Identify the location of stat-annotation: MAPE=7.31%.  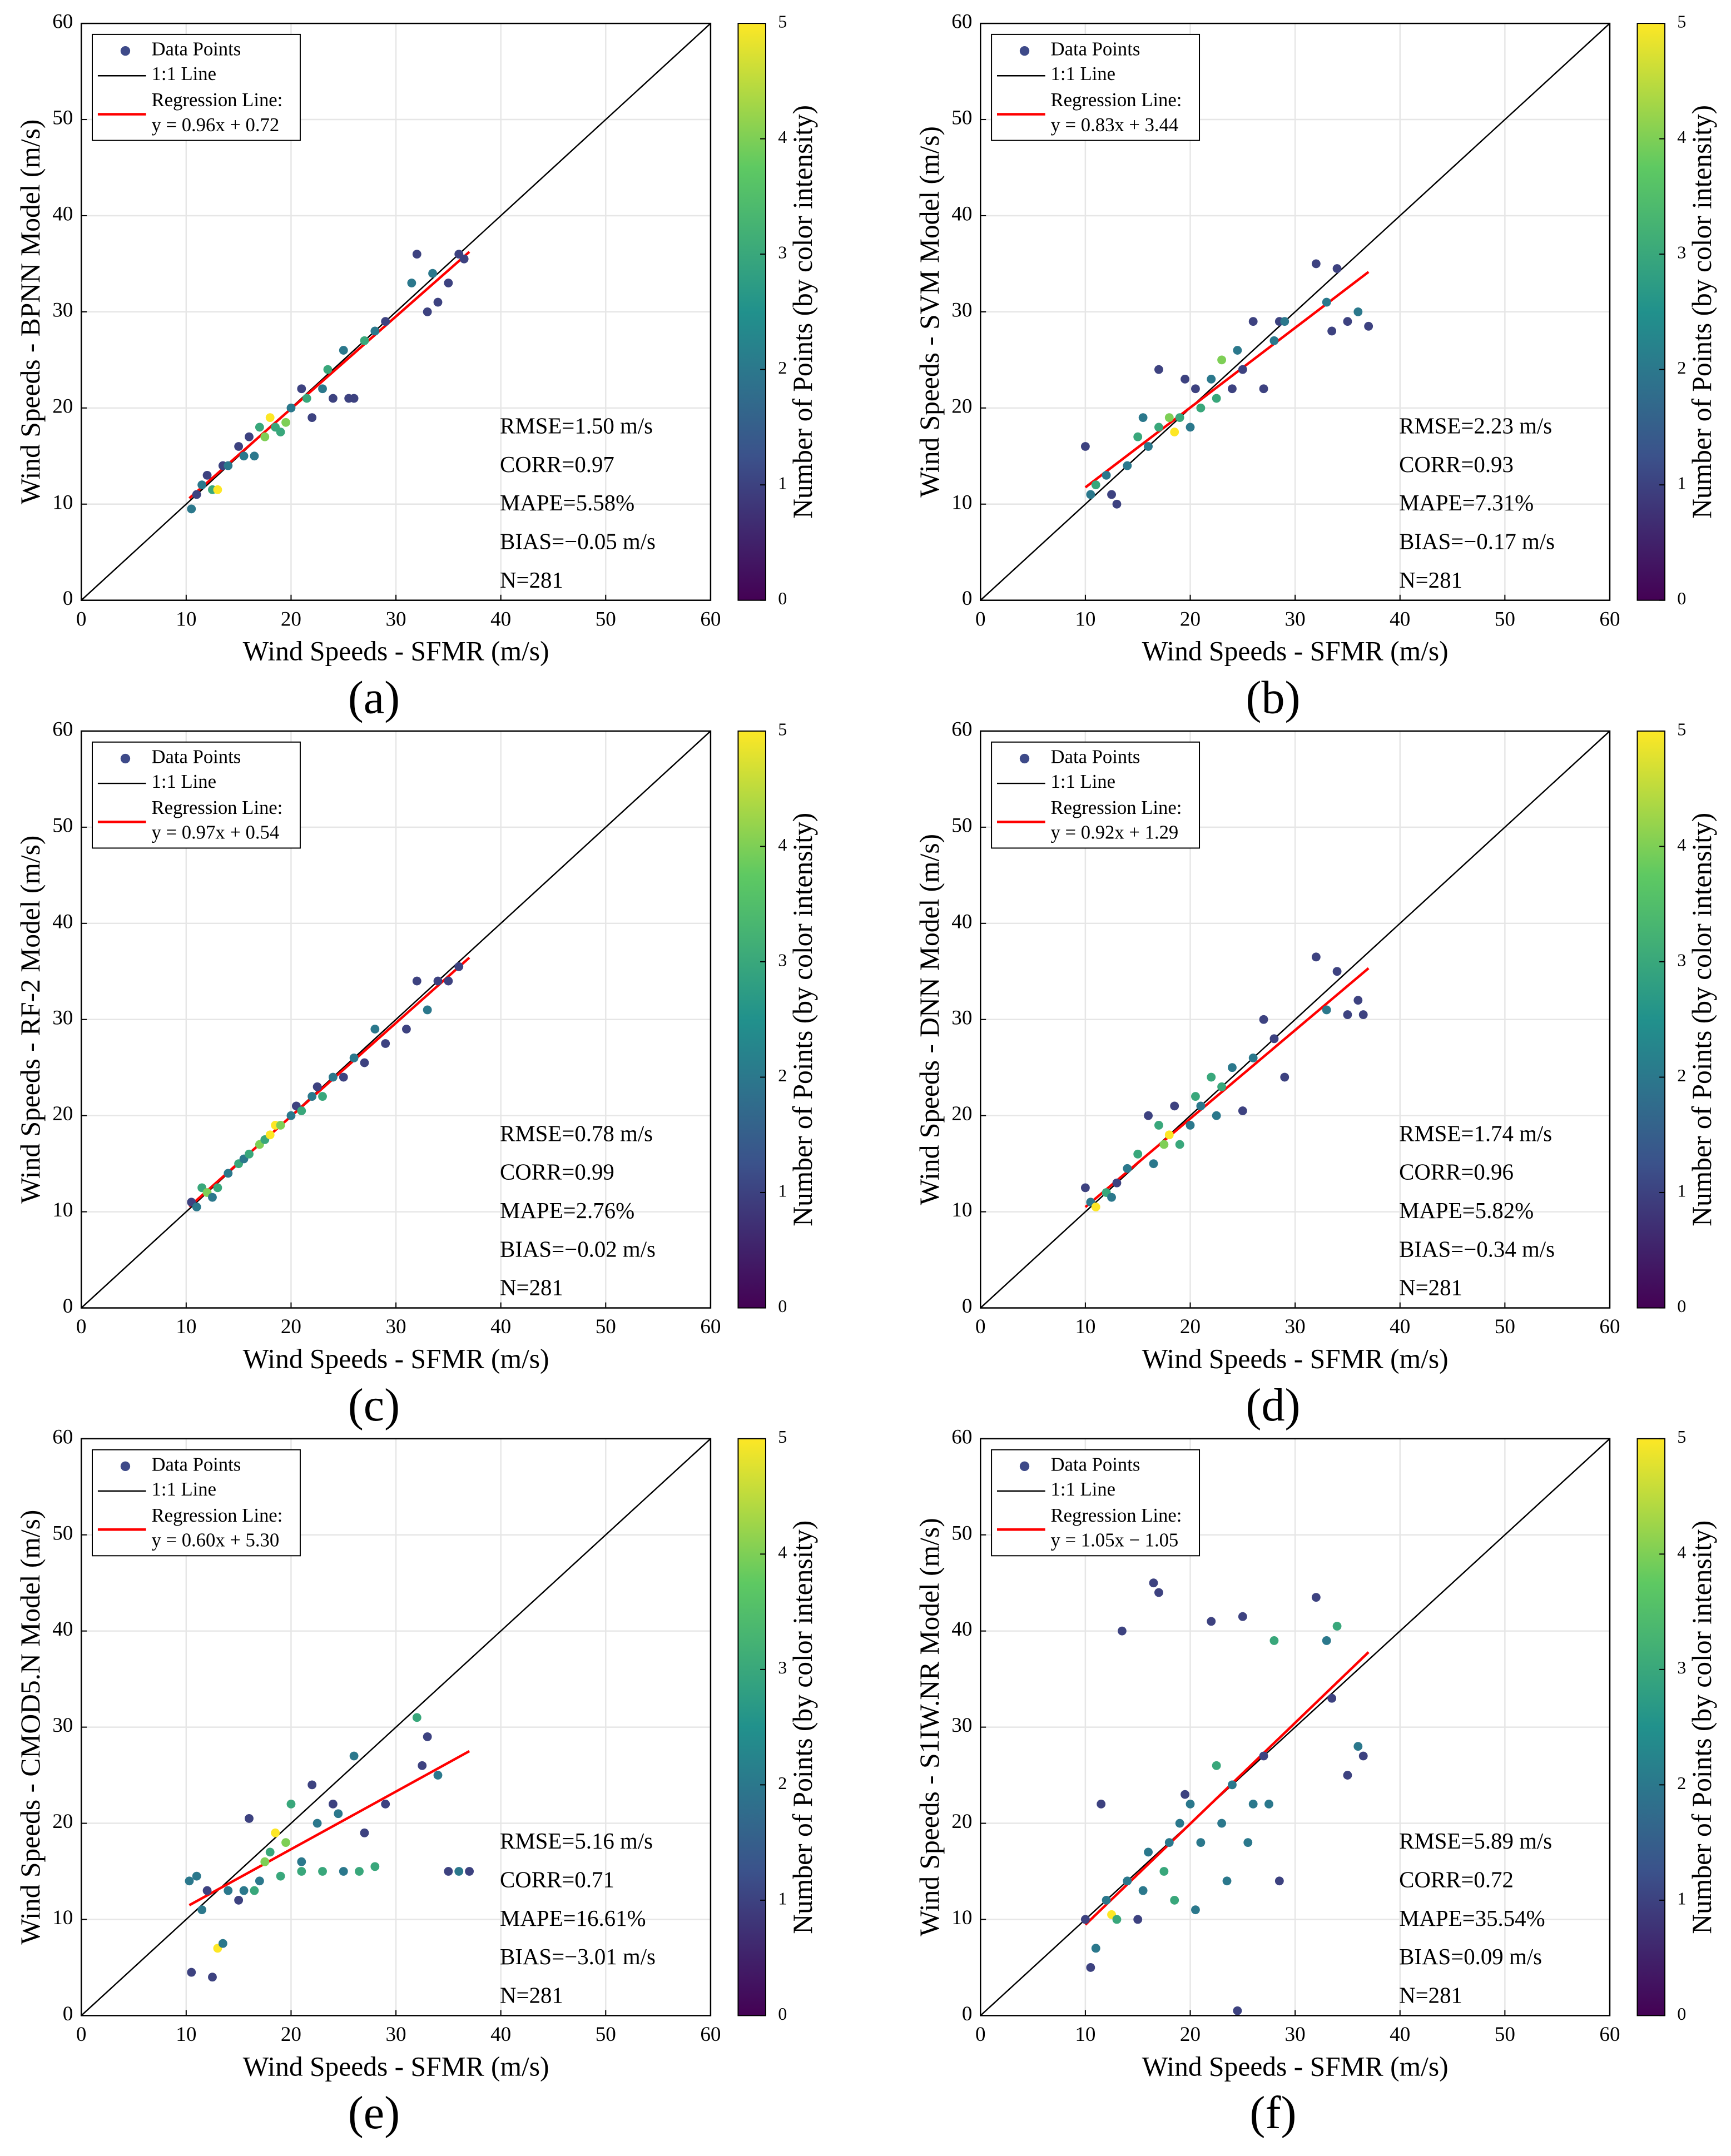
(1467, 502).